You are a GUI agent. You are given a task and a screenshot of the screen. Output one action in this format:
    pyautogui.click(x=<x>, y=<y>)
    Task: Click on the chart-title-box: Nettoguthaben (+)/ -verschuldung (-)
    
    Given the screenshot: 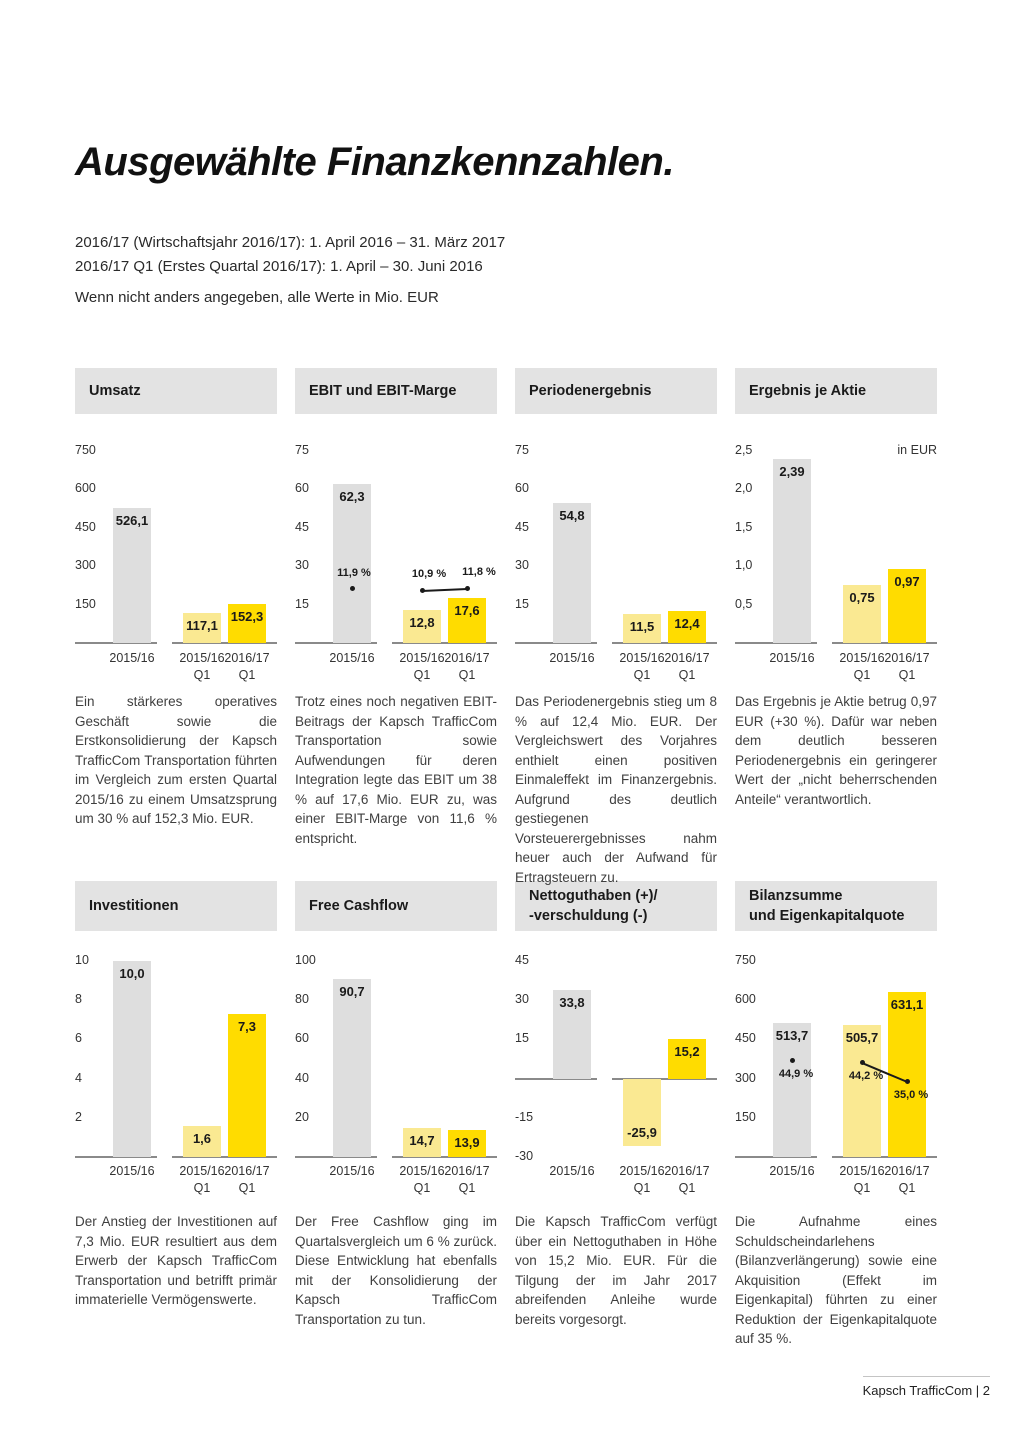 What is the action you would take?
    pyautogui.click(x=616, y=906)
    